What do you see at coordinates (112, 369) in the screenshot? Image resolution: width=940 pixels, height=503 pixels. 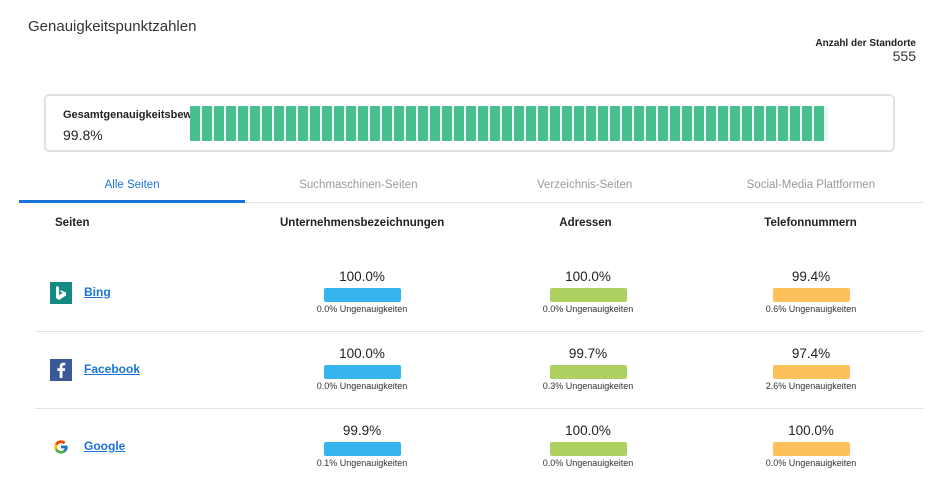 I see `site-link-facebook: Facebook` at bounding box center [112, 369].